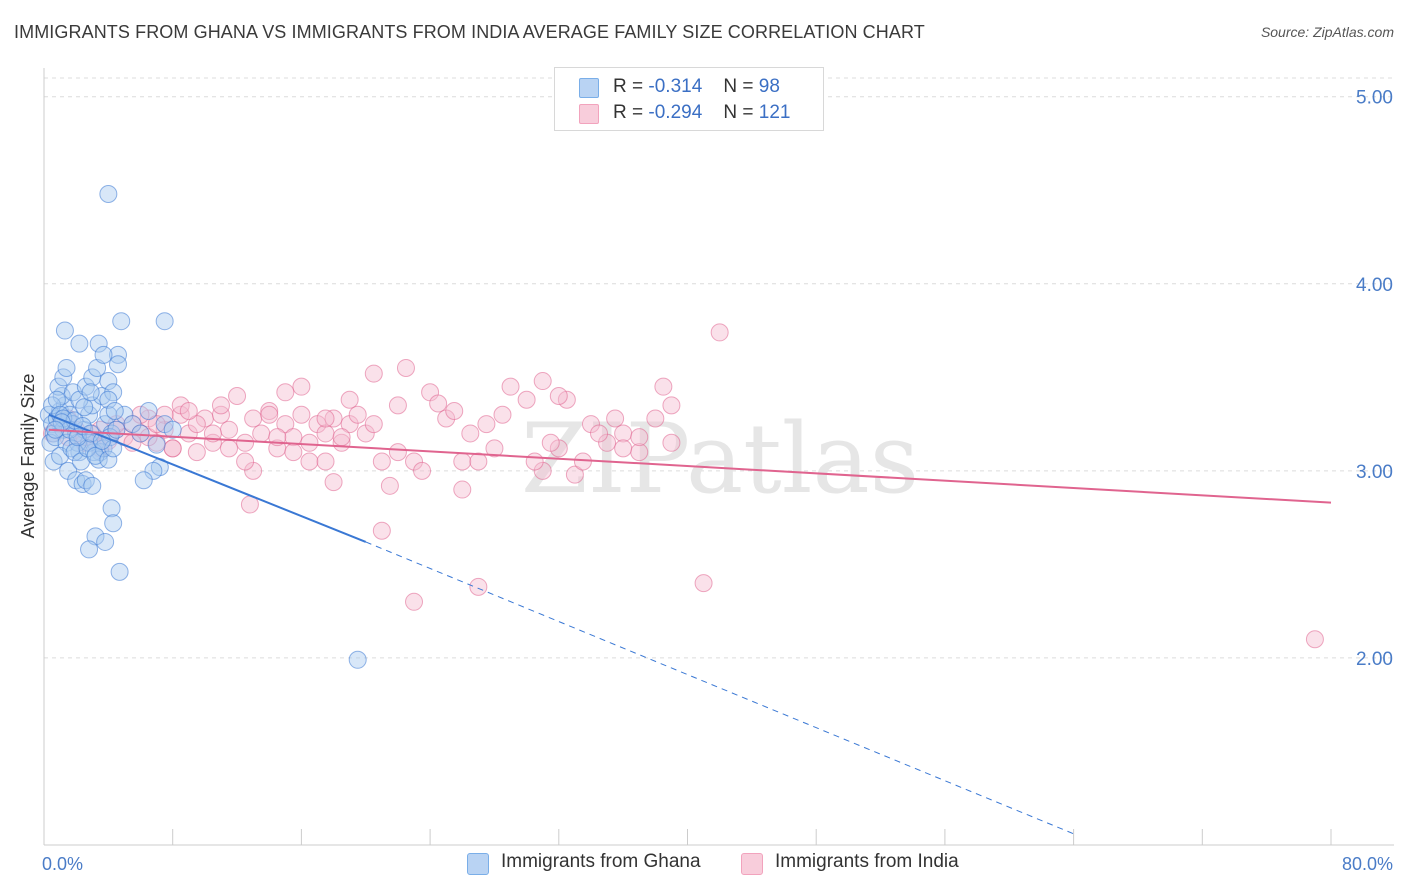 Image resolution: width=1406 pixels, height=892 pixels. Describe the element at coordinates (478, 864) in the screenshot. I see `bottom-legend-swatch-ghana` at that location.